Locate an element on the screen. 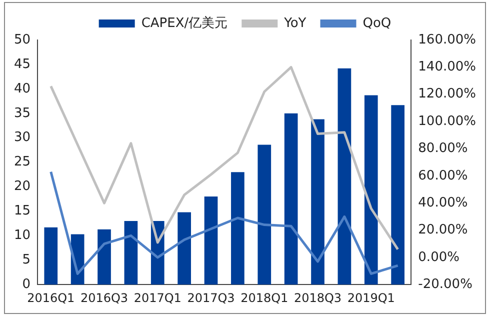 Image resolution: width=495 pixels, height=322 pixels. y-tick-label: 40 is located at coordinates (22, 88).